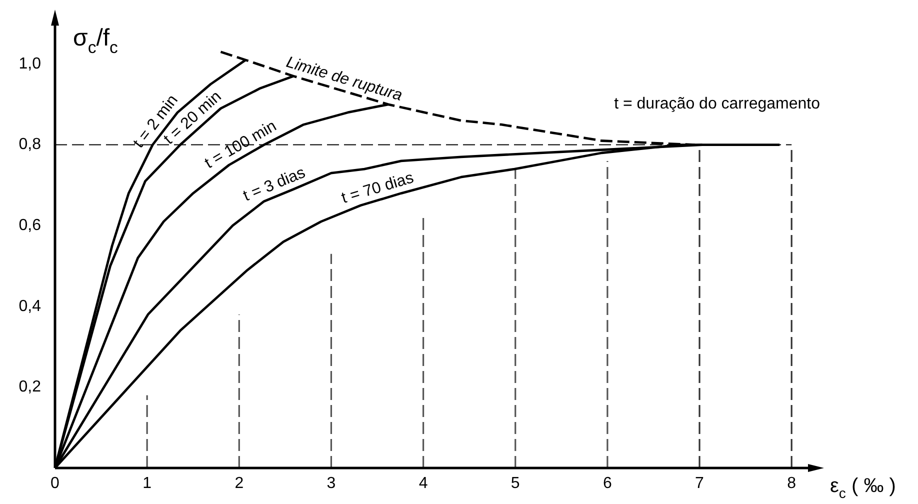 This screenshot has width=918, height=504. What do you see at coordinates (55, 483) in the screenshot?
I see `x-tick-label: 0` at bounding box center [55, 483].